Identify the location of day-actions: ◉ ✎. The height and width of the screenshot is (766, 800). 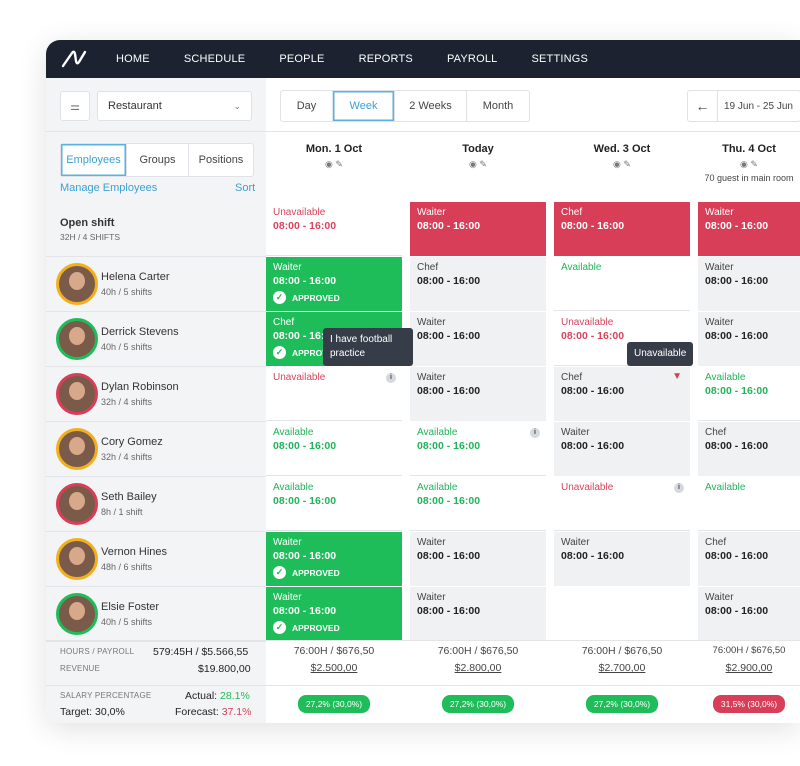
(749, 164).